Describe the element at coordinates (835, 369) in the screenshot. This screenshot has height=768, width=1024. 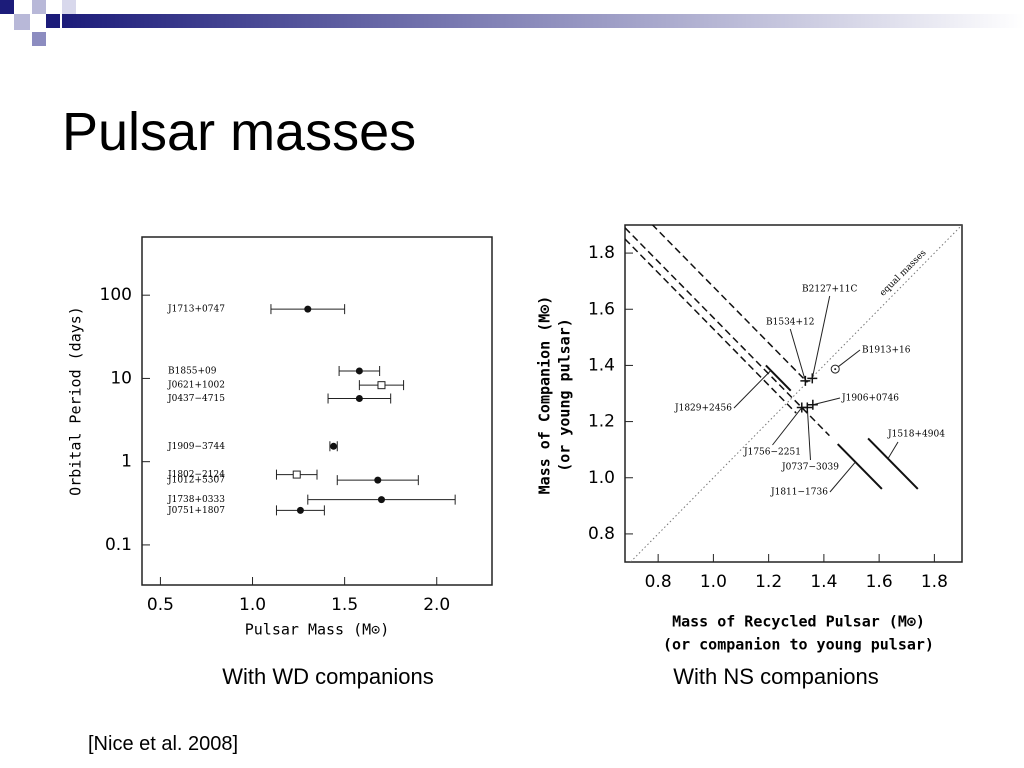
I see `point-center` at that location.